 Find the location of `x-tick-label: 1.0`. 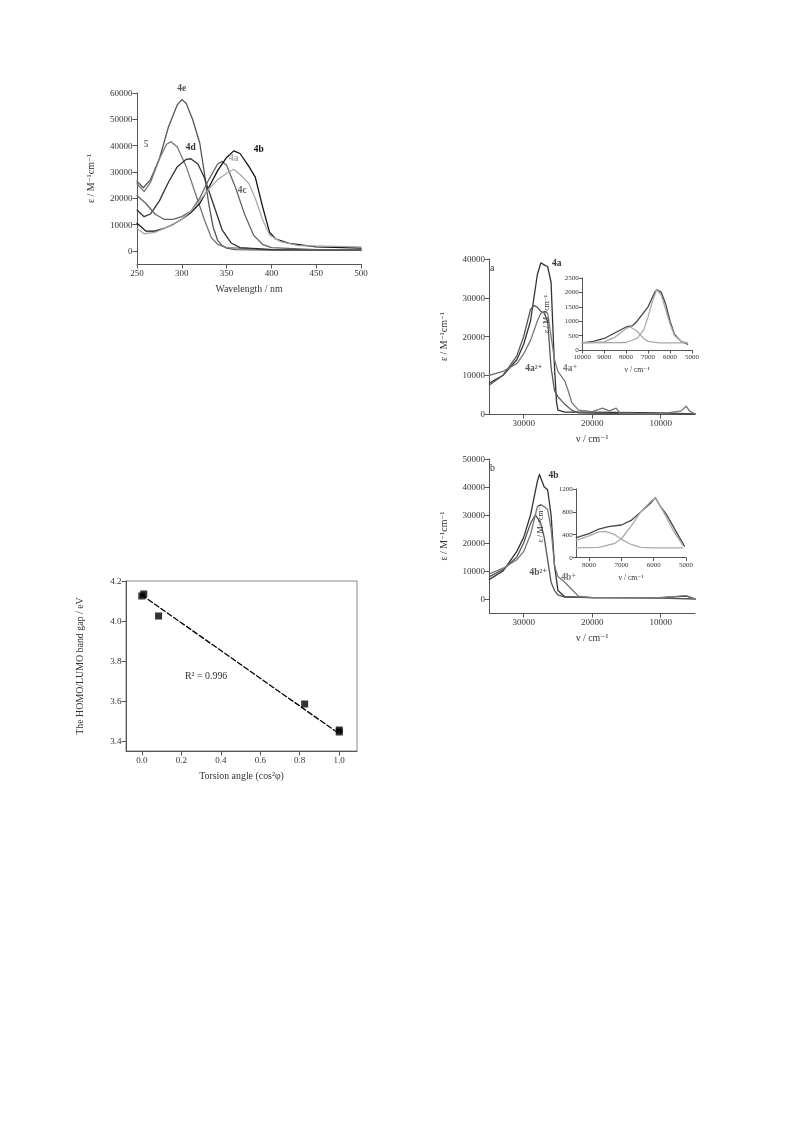

x-tick-label: 1.0 is located at coordinates (339, 760).